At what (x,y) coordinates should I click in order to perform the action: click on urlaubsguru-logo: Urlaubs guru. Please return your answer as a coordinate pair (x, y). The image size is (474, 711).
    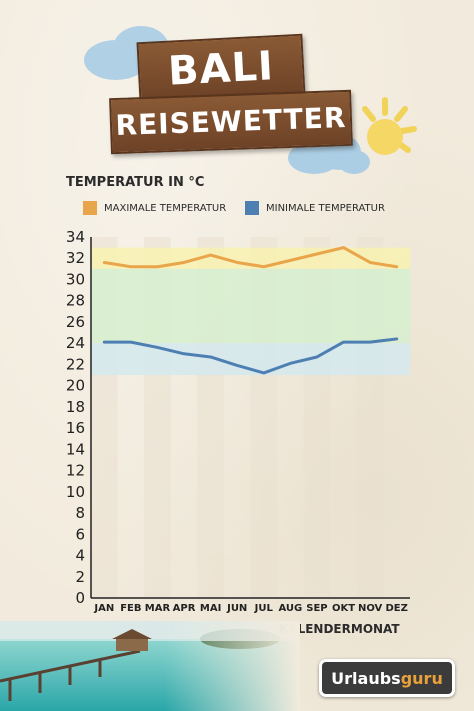
    Looking at the image, I should click on (387, 678).